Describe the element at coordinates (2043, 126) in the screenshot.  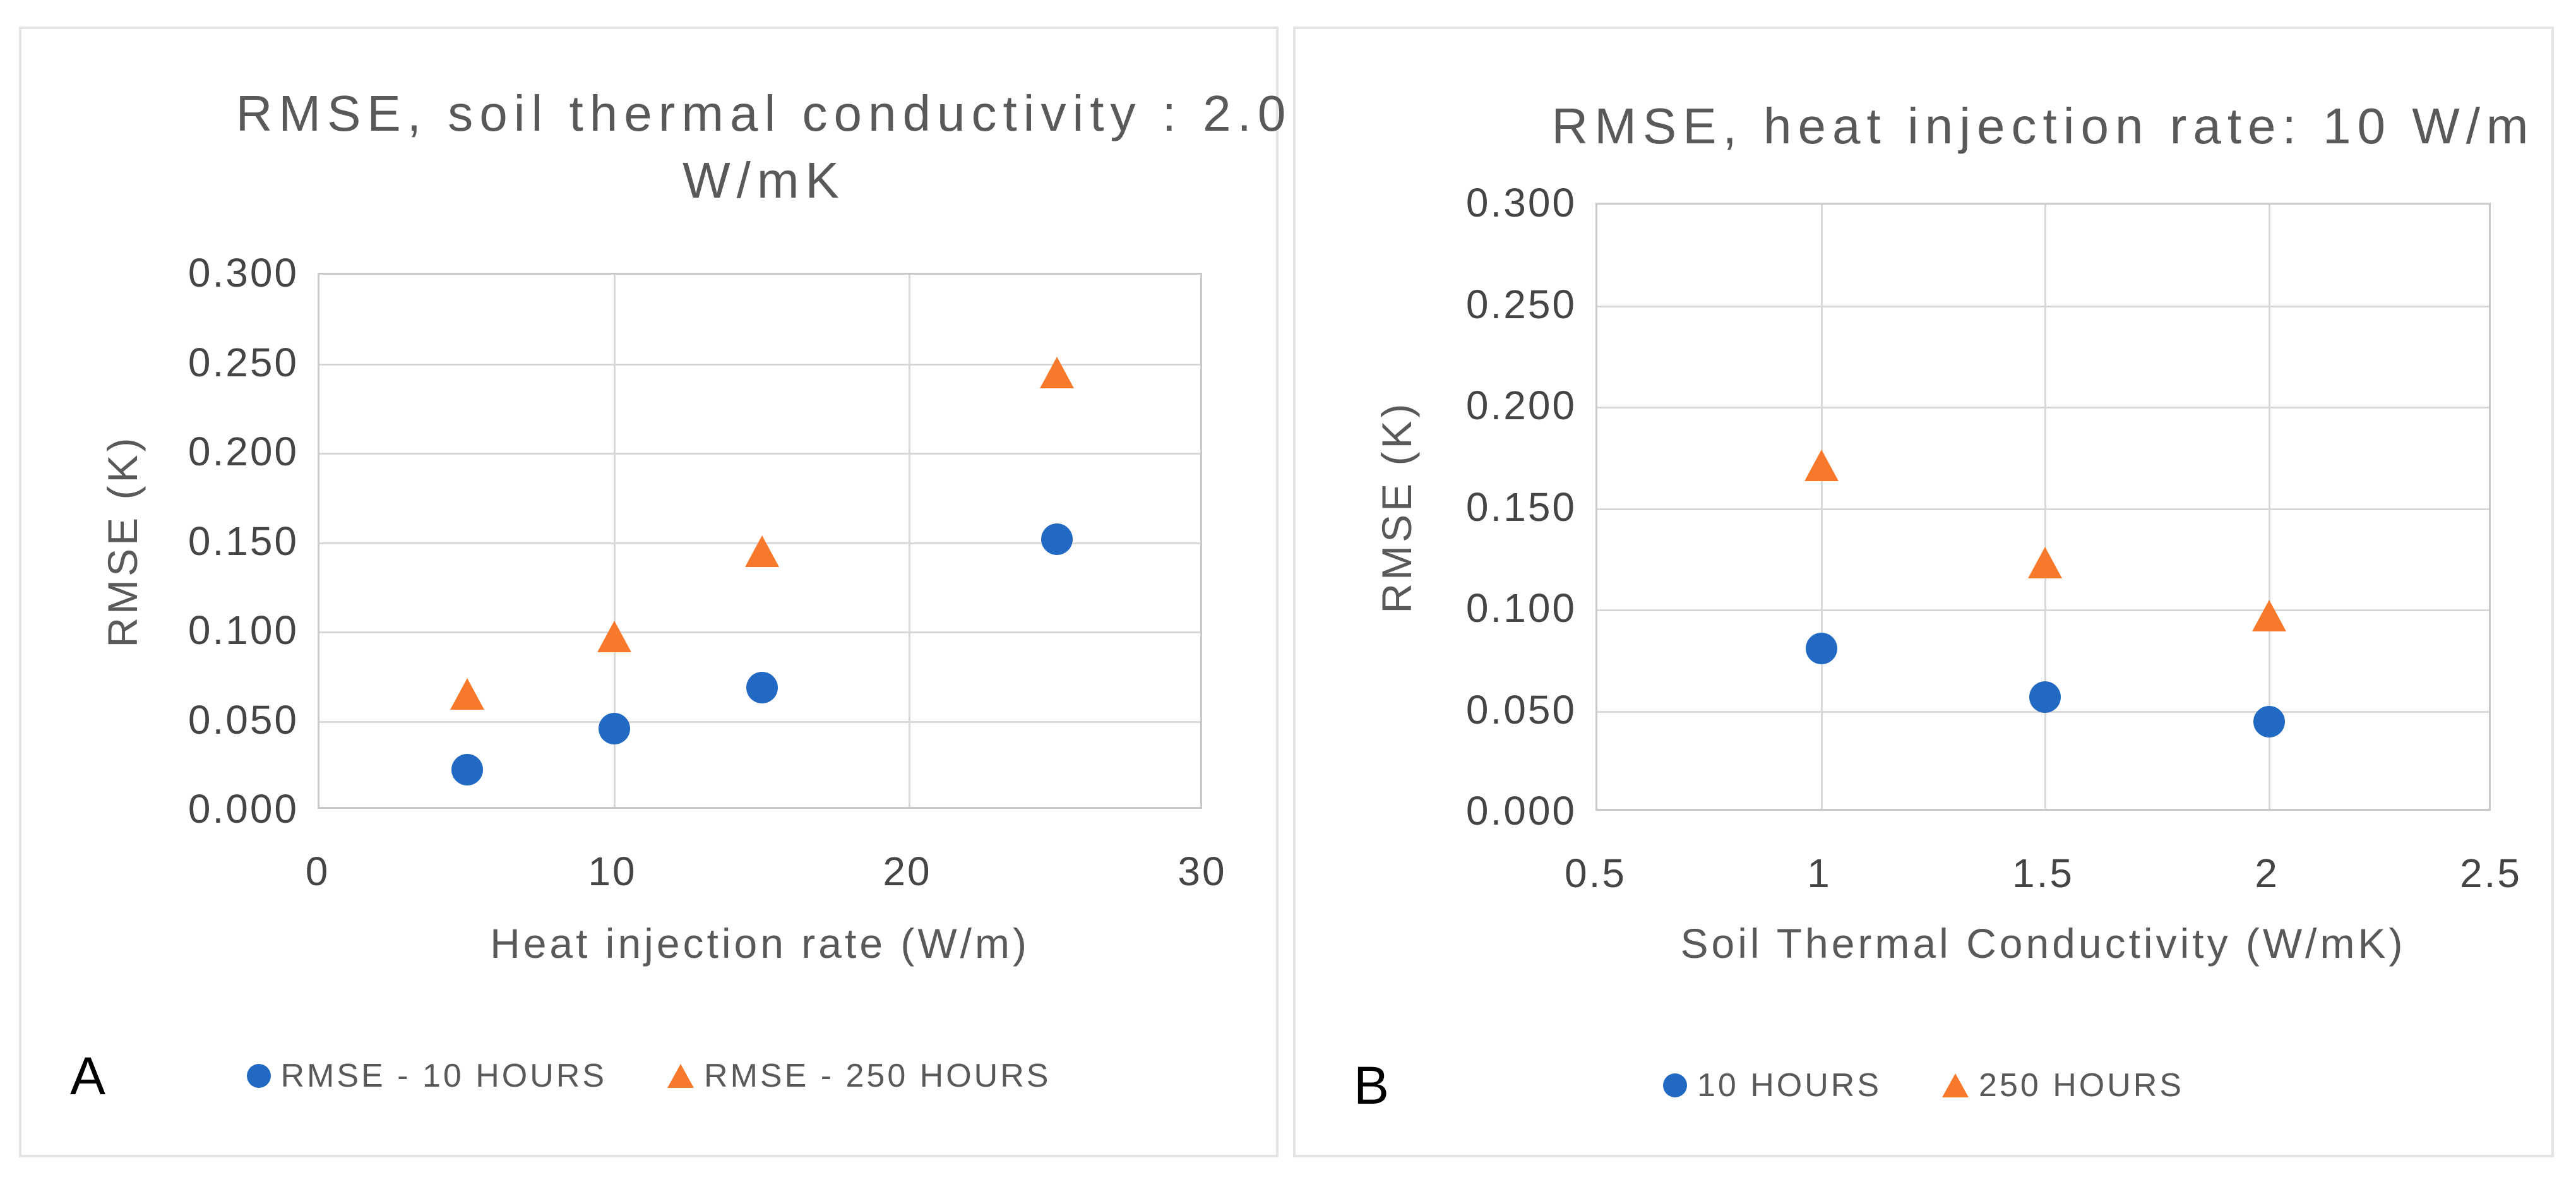
I see `chart-title-line: RMSE, heat injection rate: 10 W/m` at that location.